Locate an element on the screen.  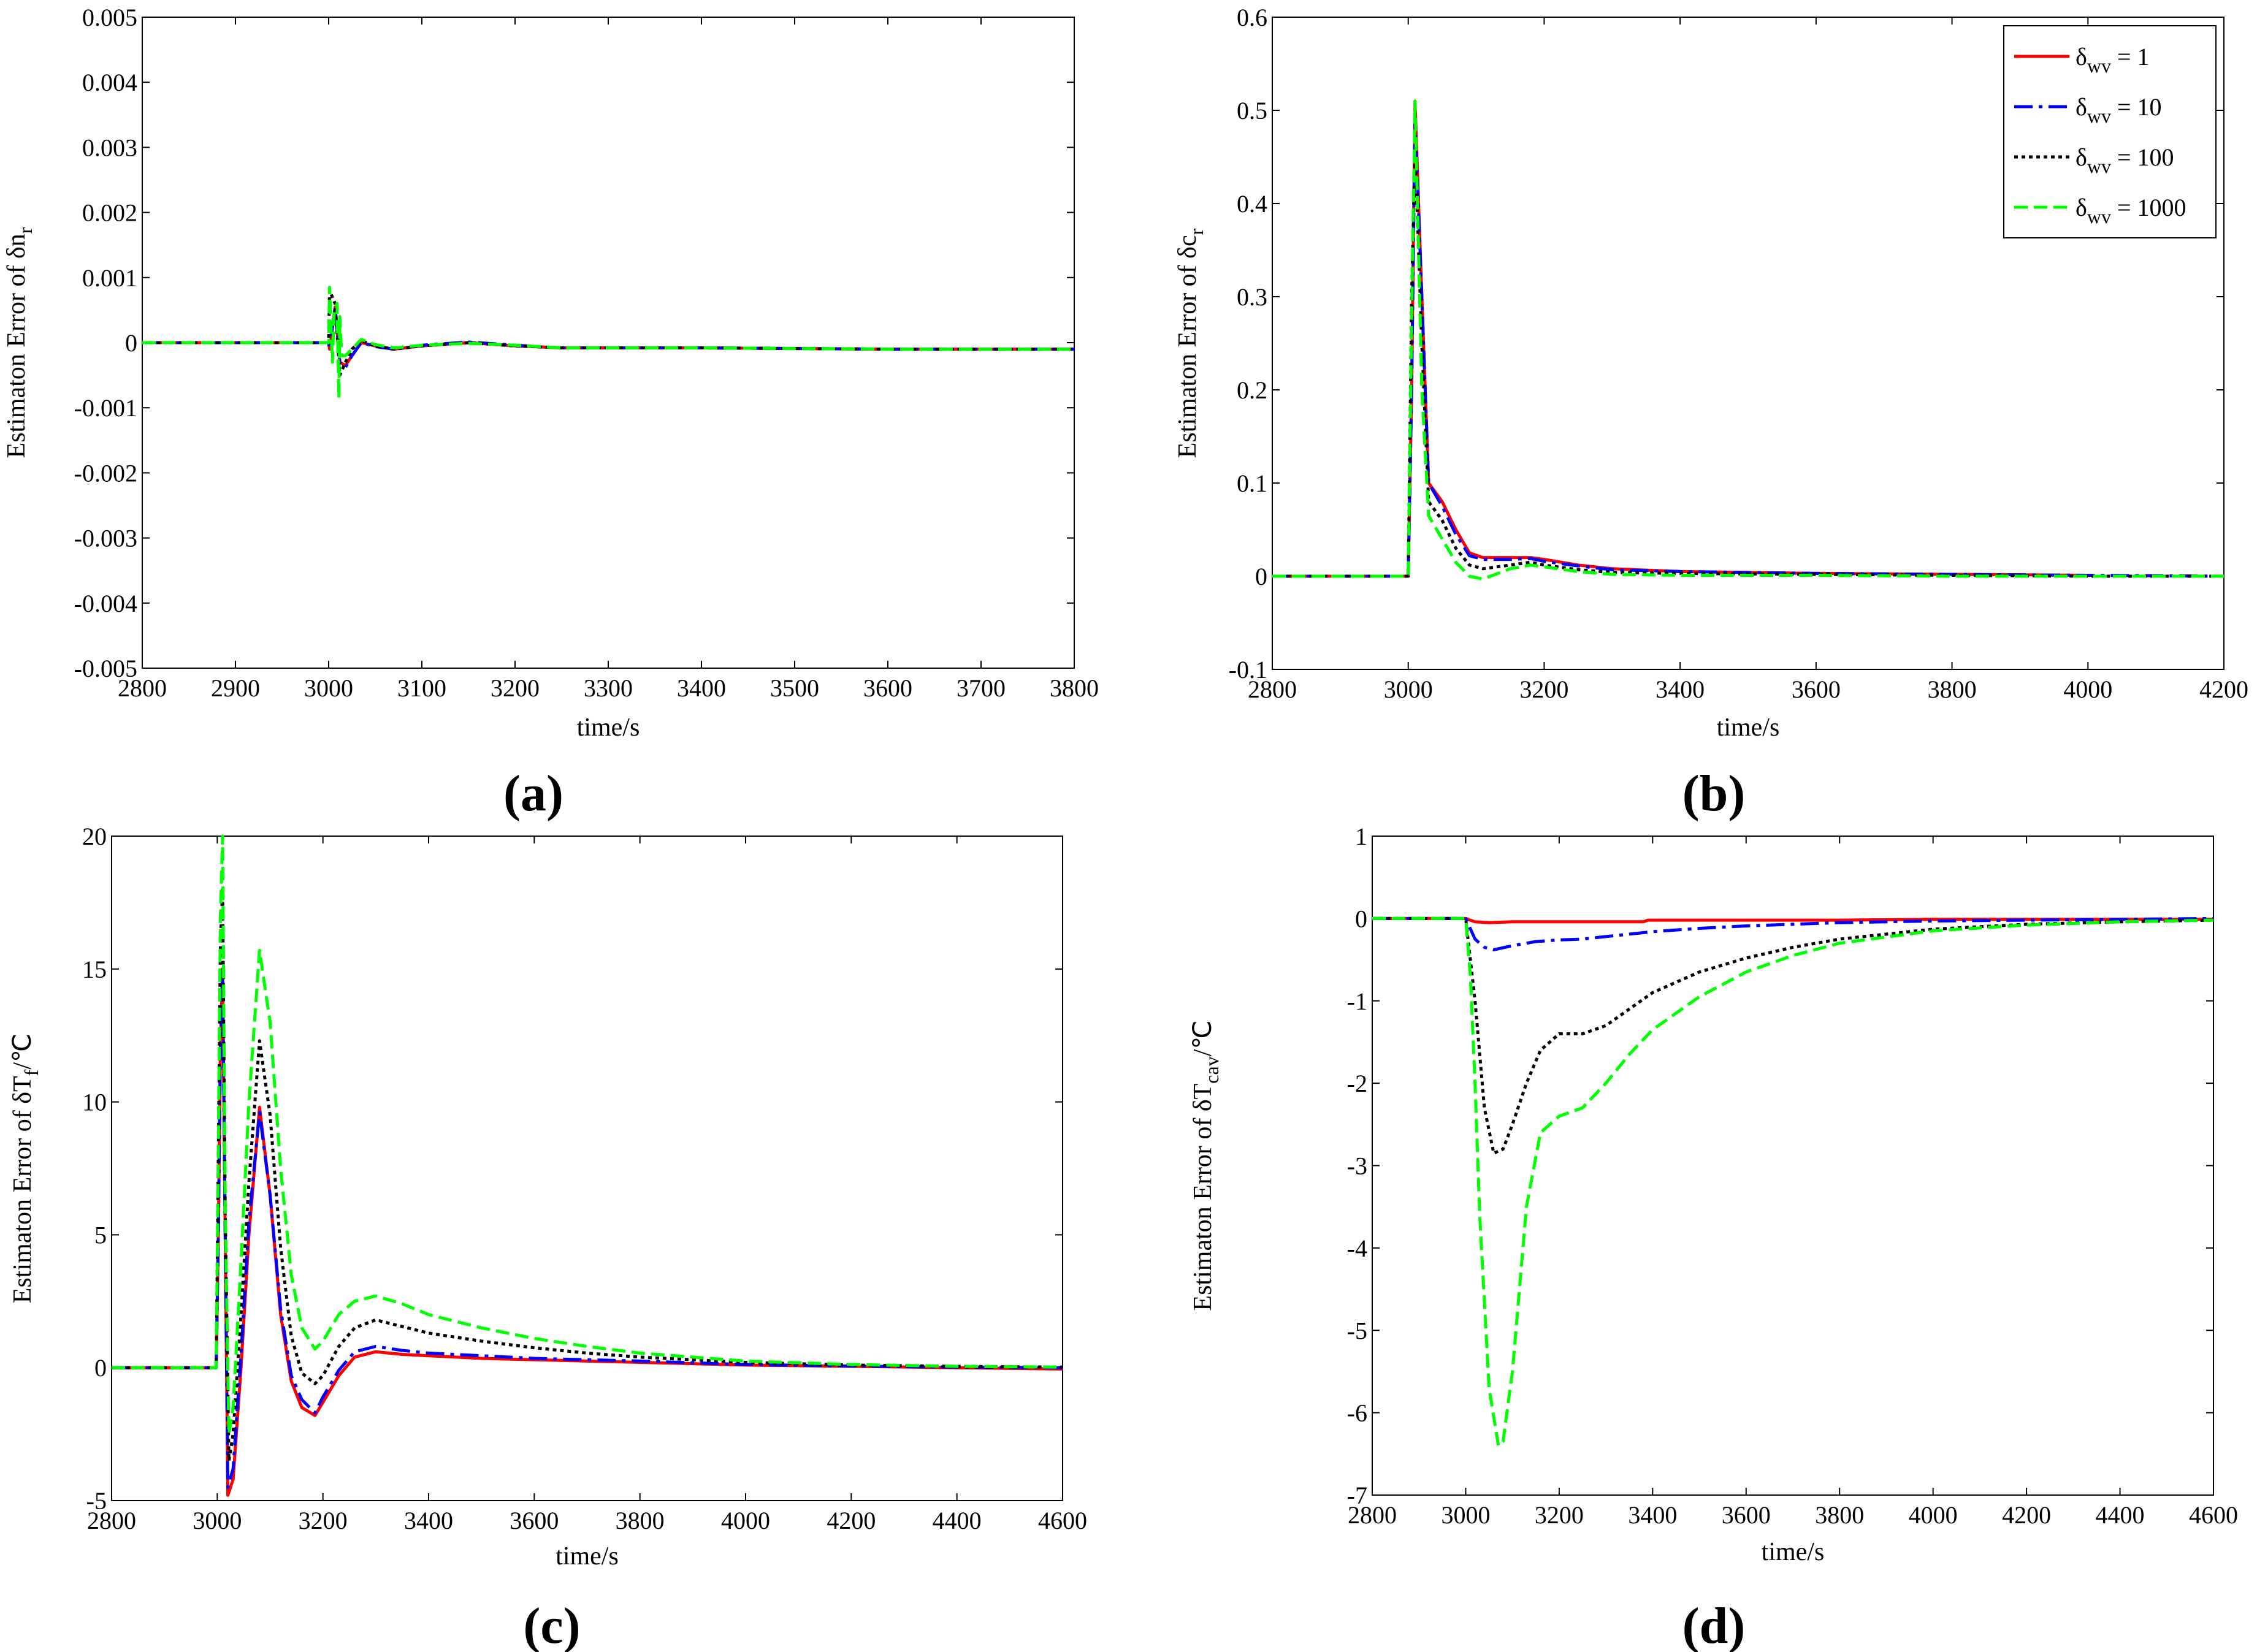
panel-b-ytick-label: 0.6 is located at coordinates (1252, 17).